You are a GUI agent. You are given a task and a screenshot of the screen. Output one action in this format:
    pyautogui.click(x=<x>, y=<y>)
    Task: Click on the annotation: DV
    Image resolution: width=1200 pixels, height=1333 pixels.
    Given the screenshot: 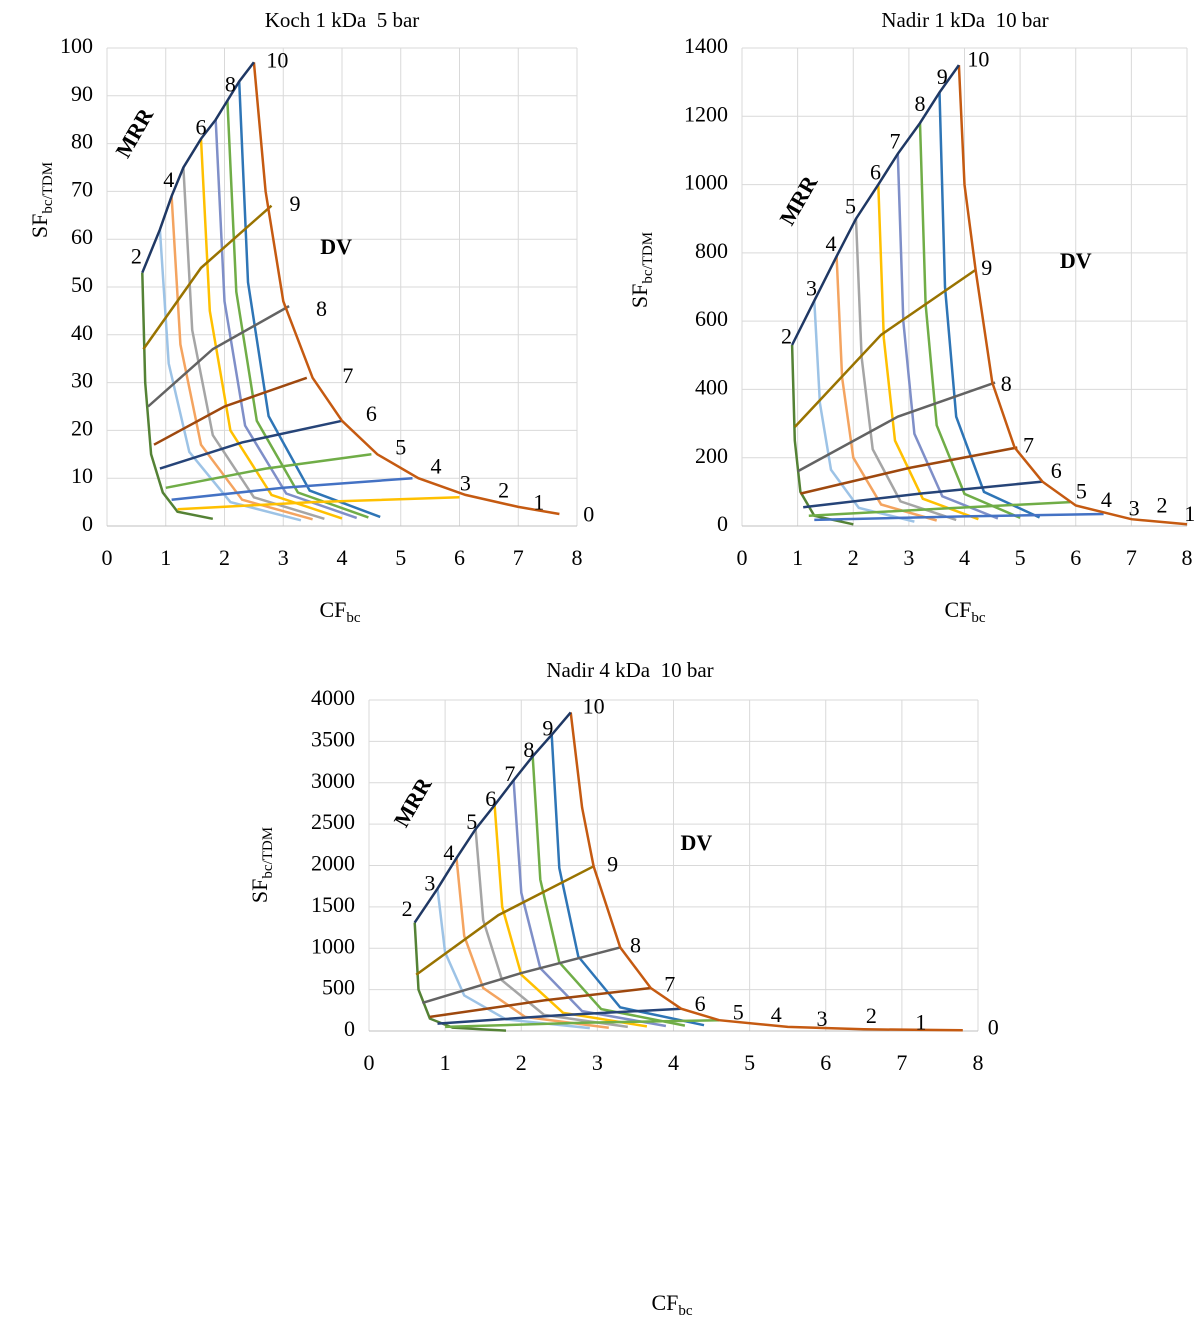 What is the action you would take?
    pyautogui.click(x=696, y=842)
    